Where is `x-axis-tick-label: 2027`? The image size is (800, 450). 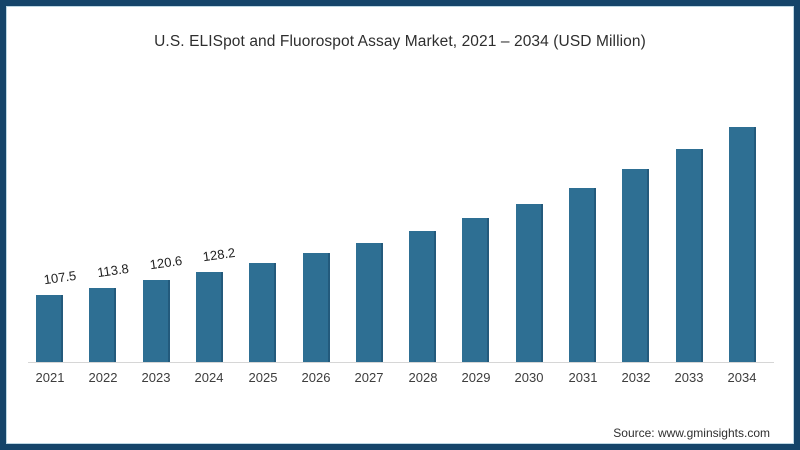 x-axis-tick-label: 2027 is located at coordinates (369, 377).